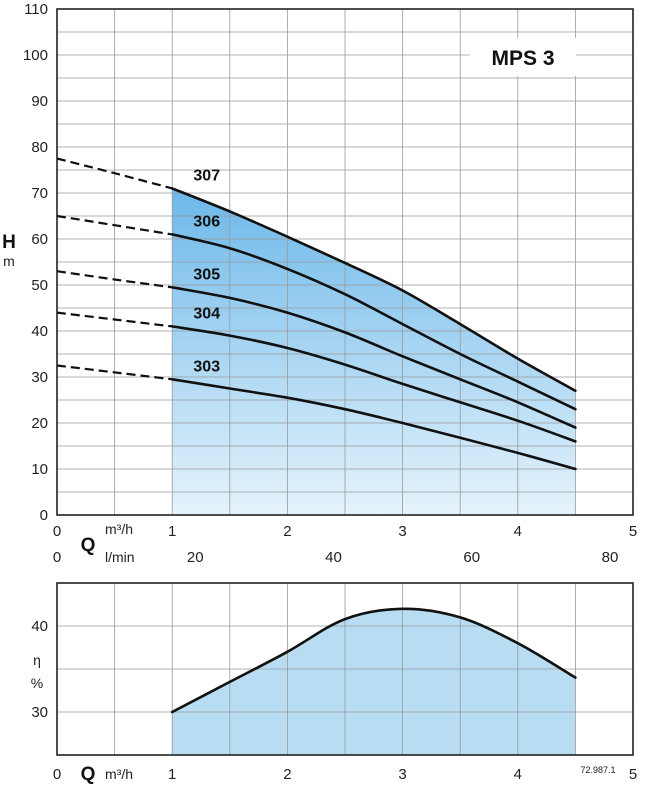 This screenshot has height=785, width=645. I want to click on head-axis-label: H, so click(9, 242).